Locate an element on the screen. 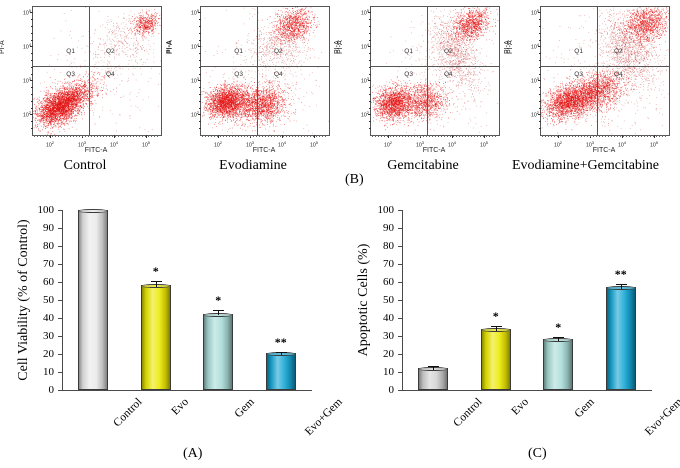 The width and height of the screenshot is (680, 468). flow-x-tick-label: 10³ is located at coordinates (420, 144).